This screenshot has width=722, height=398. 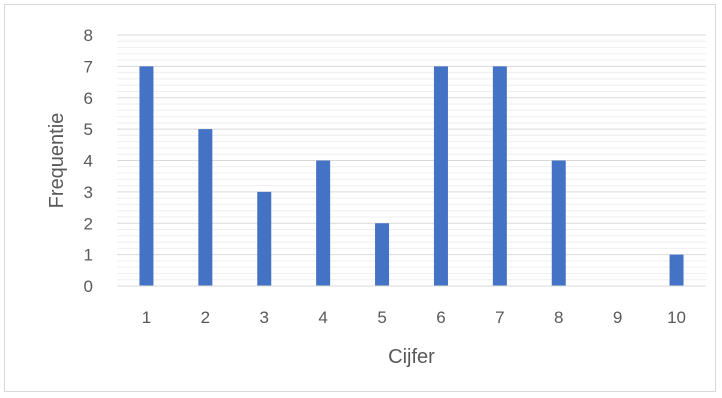 I want to click on y-tick-label: 8, so click(x=88, y=35).